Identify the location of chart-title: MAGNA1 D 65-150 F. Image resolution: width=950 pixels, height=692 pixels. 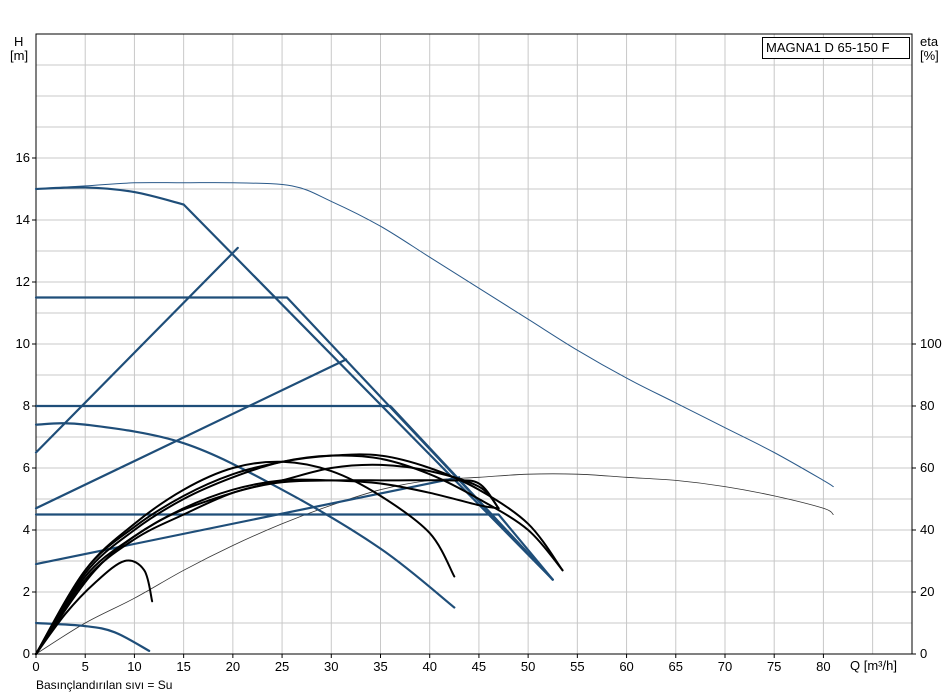
(836, 48).